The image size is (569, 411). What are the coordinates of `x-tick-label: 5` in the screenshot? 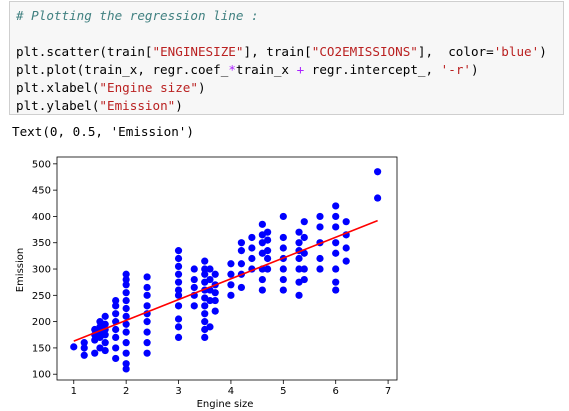 It's located at (283, 391).